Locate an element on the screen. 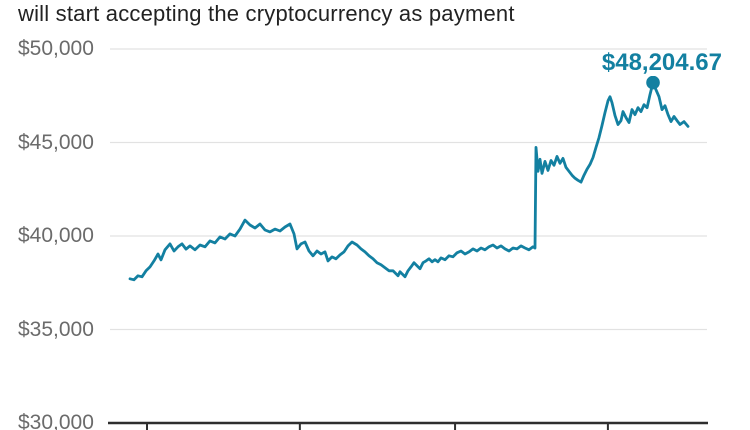 The height and width of the screenshot is (430, 750). y-axis-label: $40,000 is located at coordinates (56, 235).